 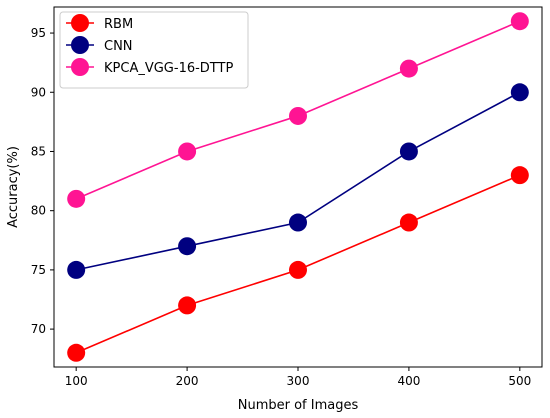 I want to click on x-tick-label: 200, so click(x=187, y=381).